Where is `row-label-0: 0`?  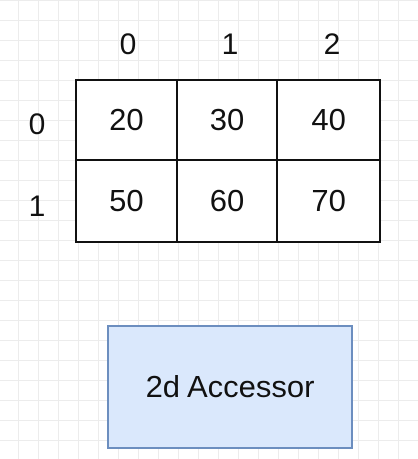
row-label-0: 0 is located at coordinates (37, 124).